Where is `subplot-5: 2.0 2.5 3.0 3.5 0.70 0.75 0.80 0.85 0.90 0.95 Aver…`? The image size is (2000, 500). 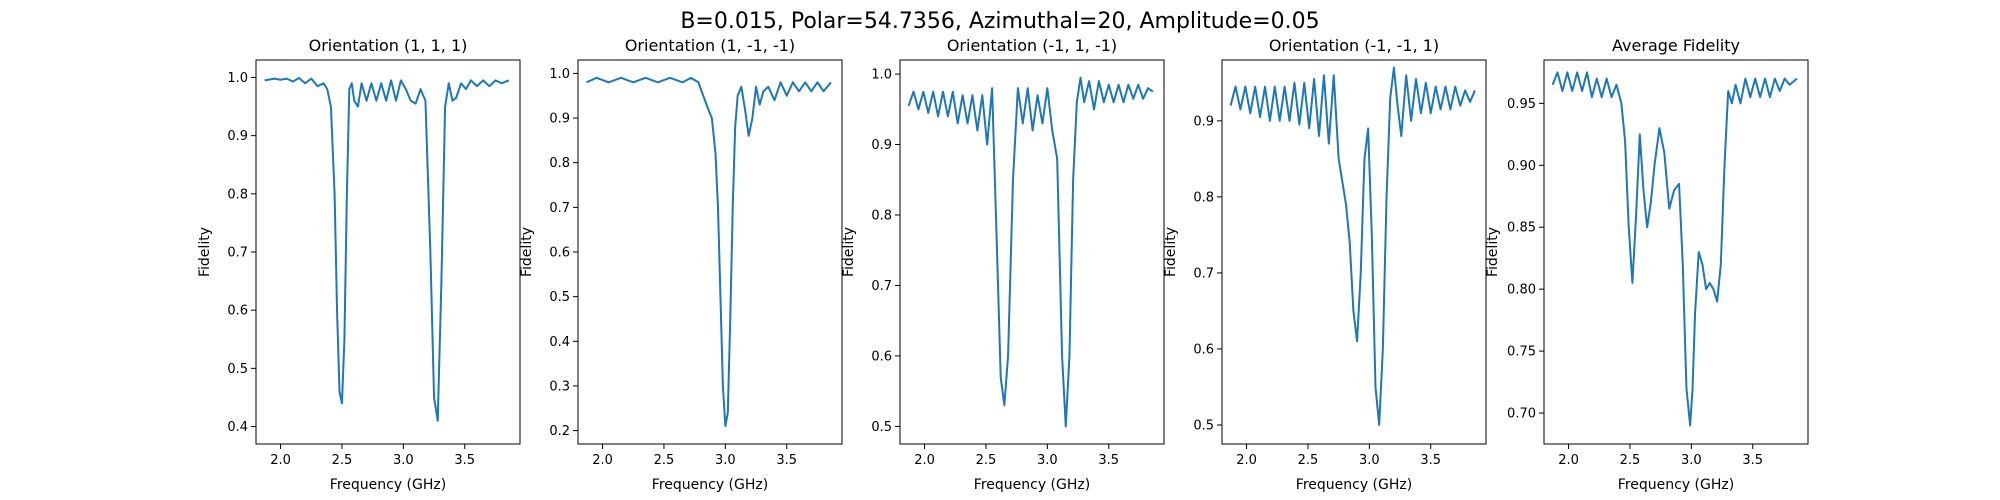 subplot-5: 2.0 2.5 3.0 3.5 0.70 0.75 0.80 0.85 0.90 0.95 Aver… is located at coordinates (1647, 264).